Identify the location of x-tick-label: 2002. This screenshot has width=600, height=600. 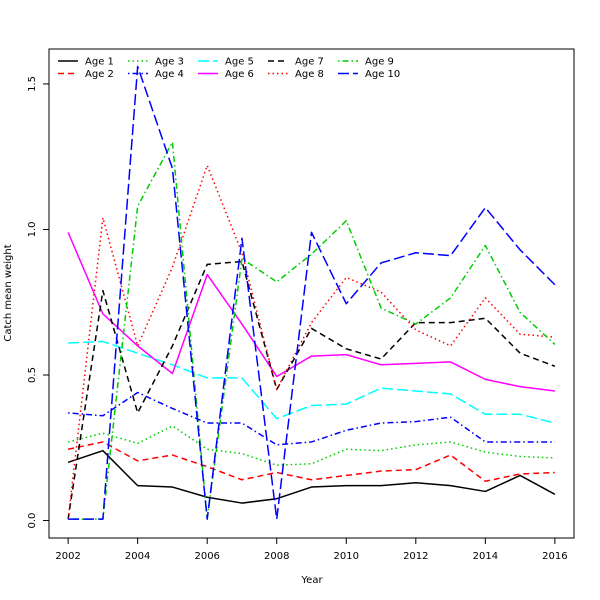
(67, 556).